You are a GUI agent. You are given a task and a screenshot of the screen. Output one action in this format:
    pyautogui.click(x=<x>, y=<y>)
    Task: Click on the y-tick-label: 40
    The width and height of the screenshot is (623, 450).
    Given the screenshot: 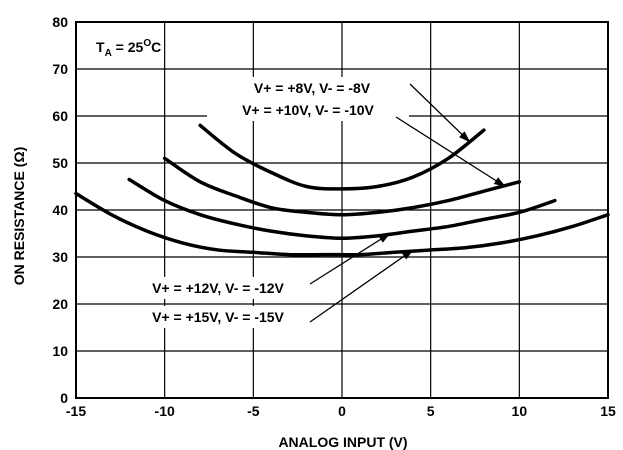 What is the action you would take?
    pyautogui.click(x=60, y=210)
    